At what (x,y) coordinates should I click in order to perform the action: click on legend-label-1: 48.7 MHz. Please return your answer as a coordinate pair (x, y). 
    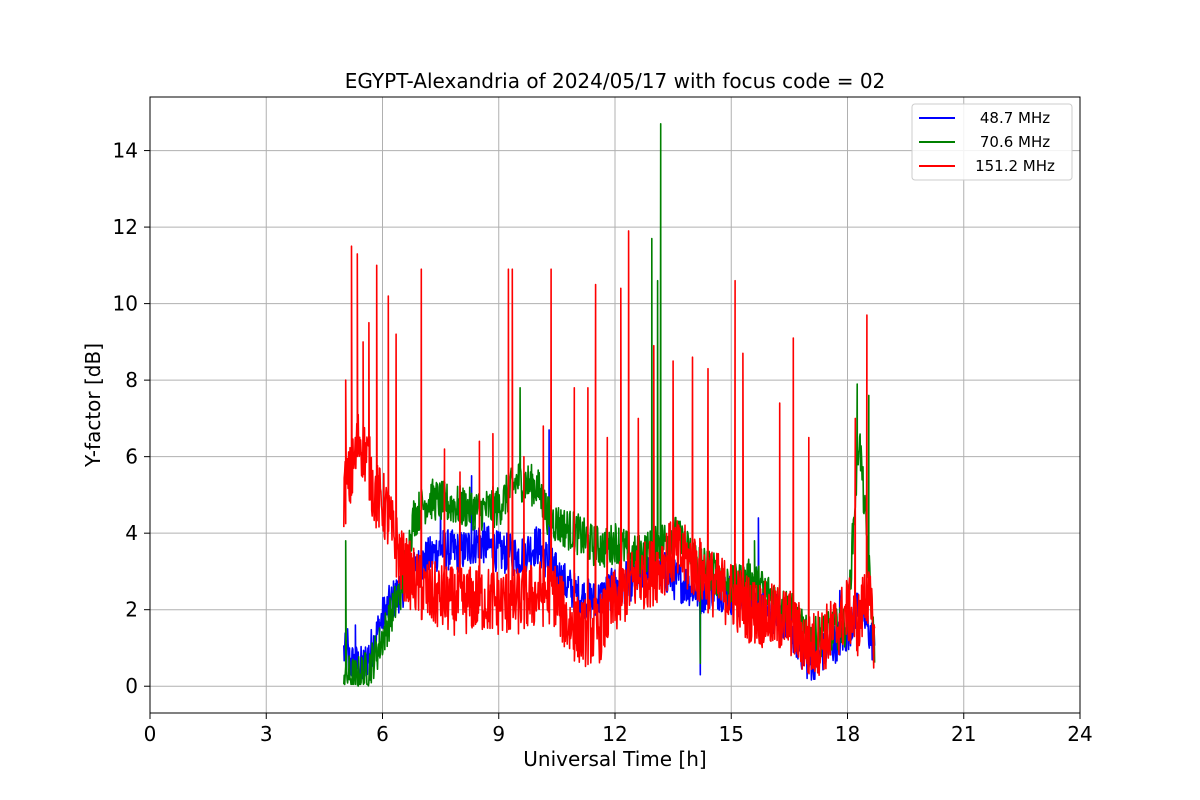
    Looking at the image, I should click on (1015, 118).